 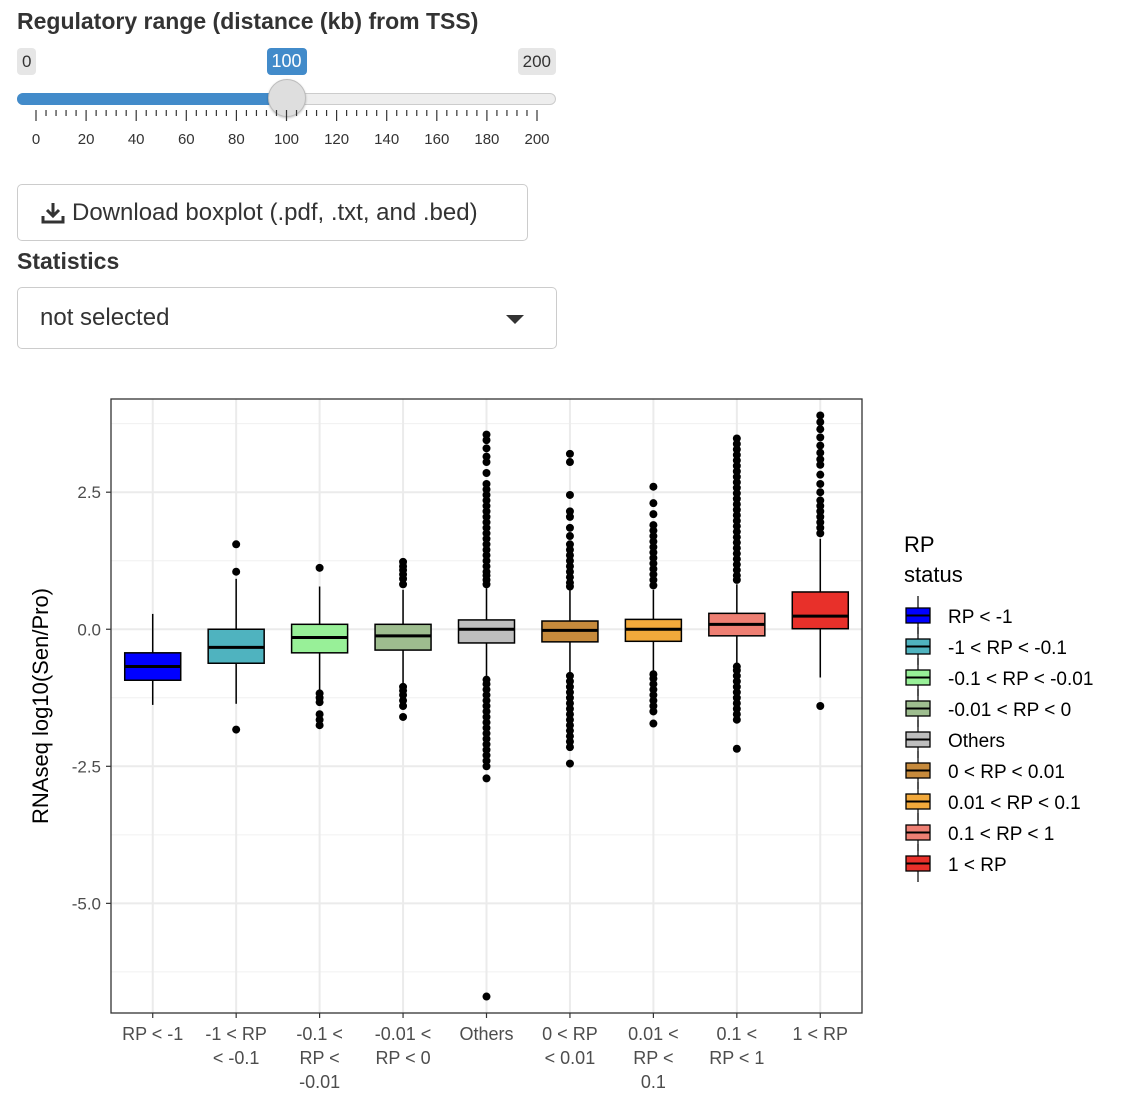 I want to click on x-tick-label: RP < 0, so click(x=402, y=1058).